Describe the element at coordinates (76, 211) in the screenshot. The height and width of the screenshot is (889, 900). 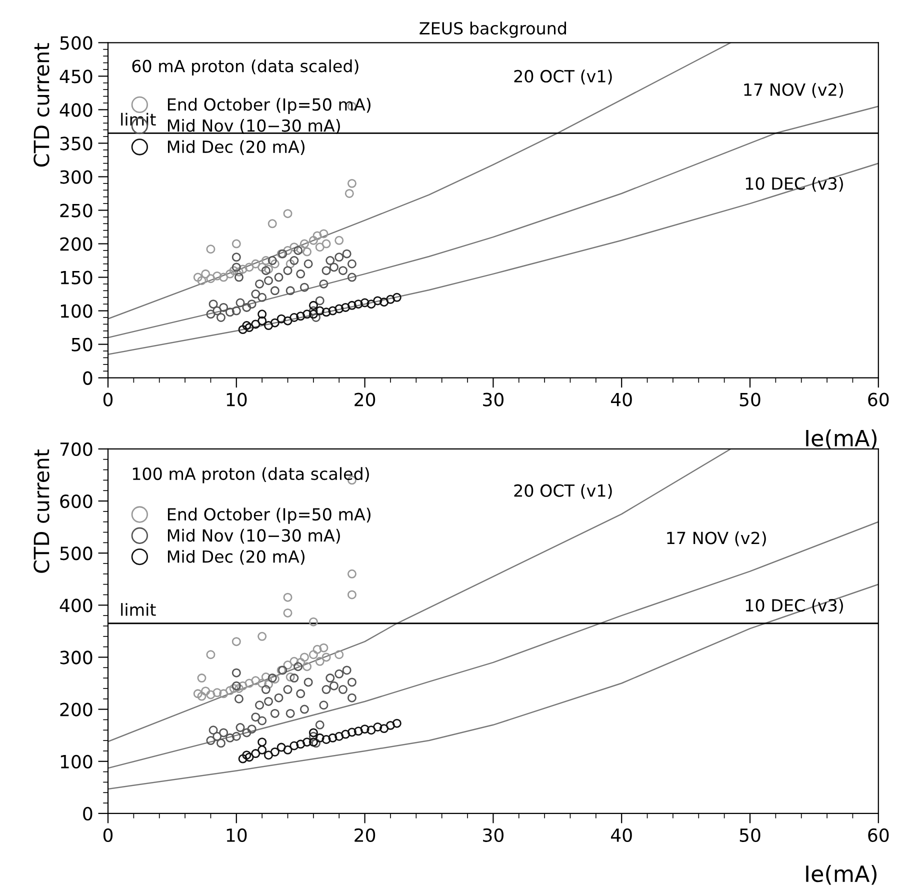
I see `y-tick-label: 250` at that location.